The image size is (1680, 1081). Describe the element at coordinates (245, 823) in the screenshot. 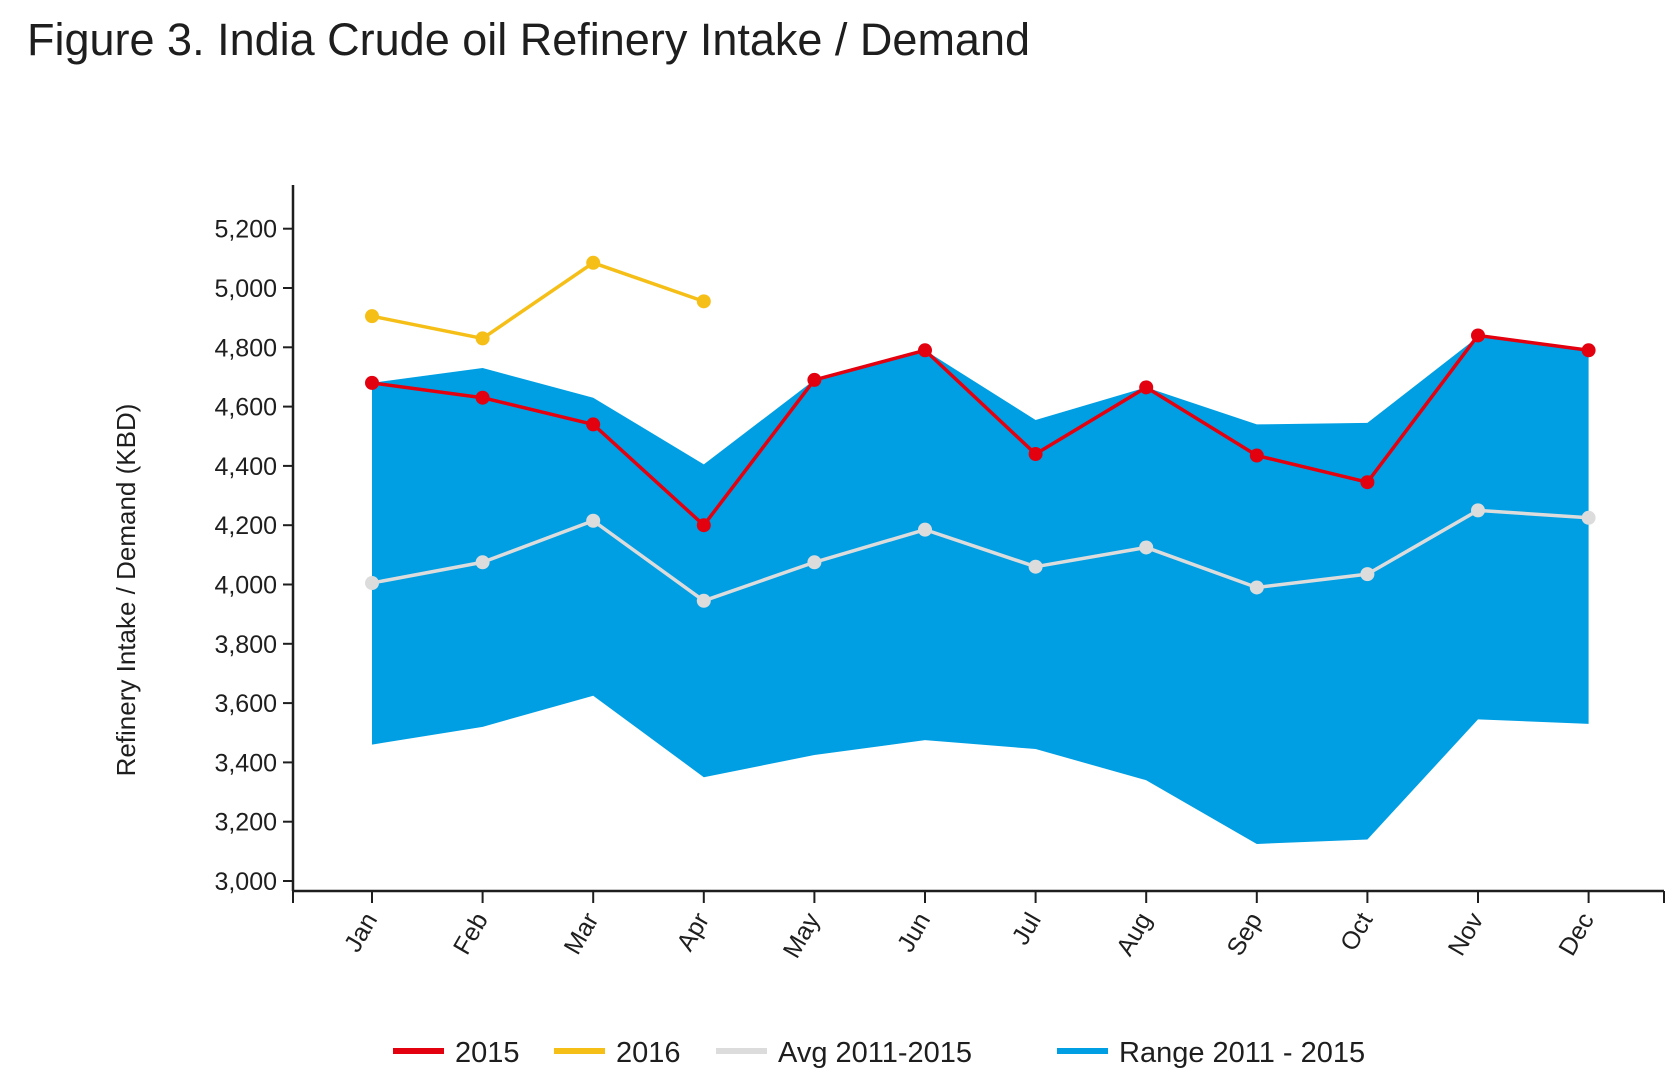

I see `y-tick-label: 3,200` at that location.